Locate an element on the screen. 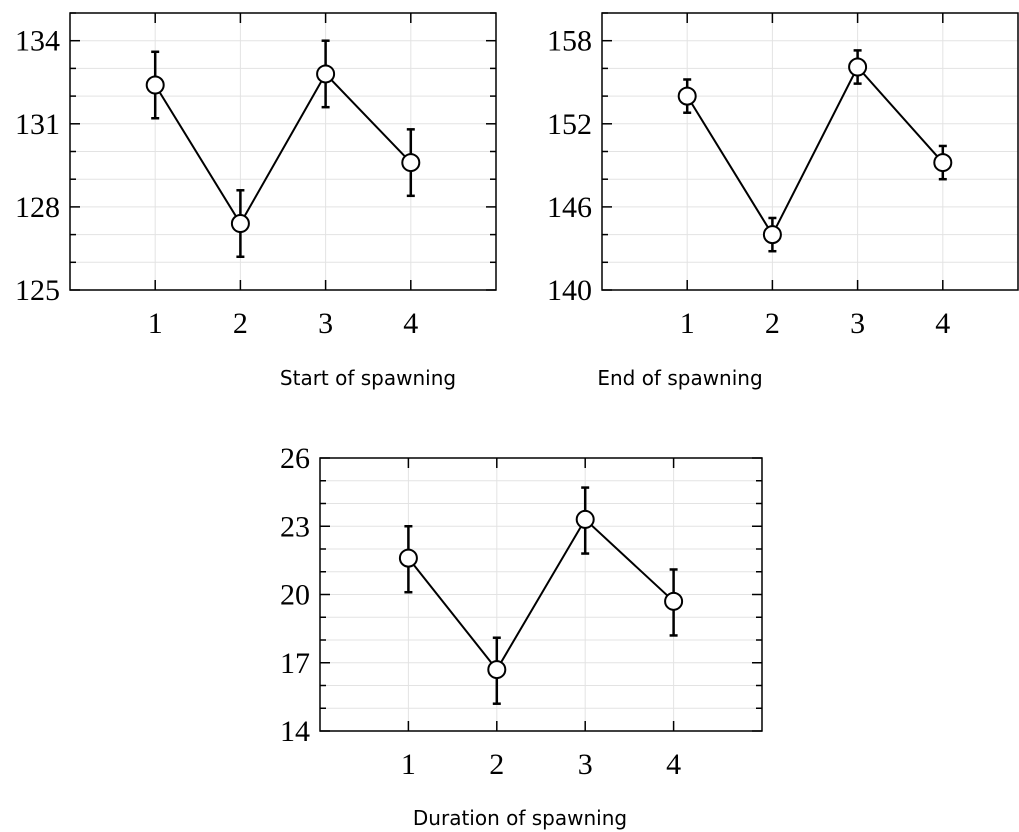  y-tick-label: 17 is located at coordinates (295, 663).